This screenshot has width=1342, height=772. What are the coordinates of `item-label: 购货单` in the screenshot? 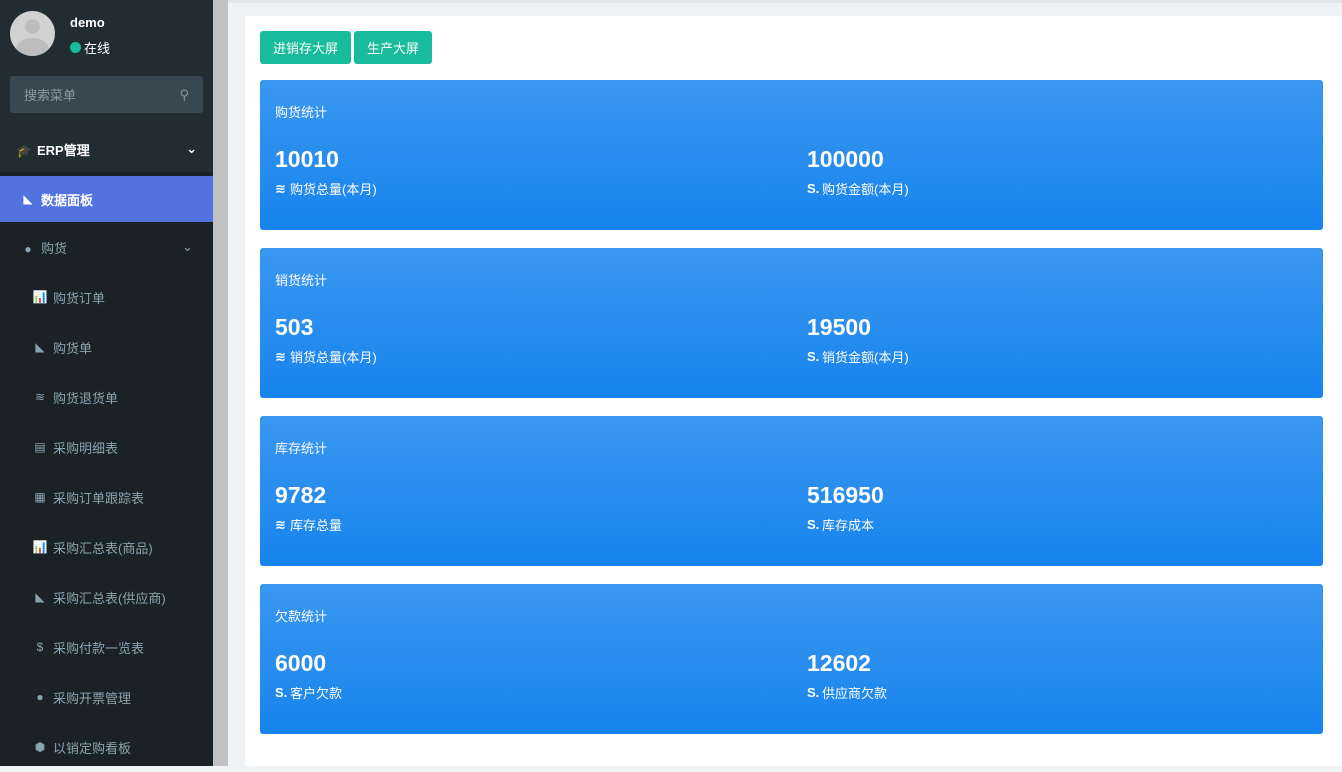 It's located at (73, 348).